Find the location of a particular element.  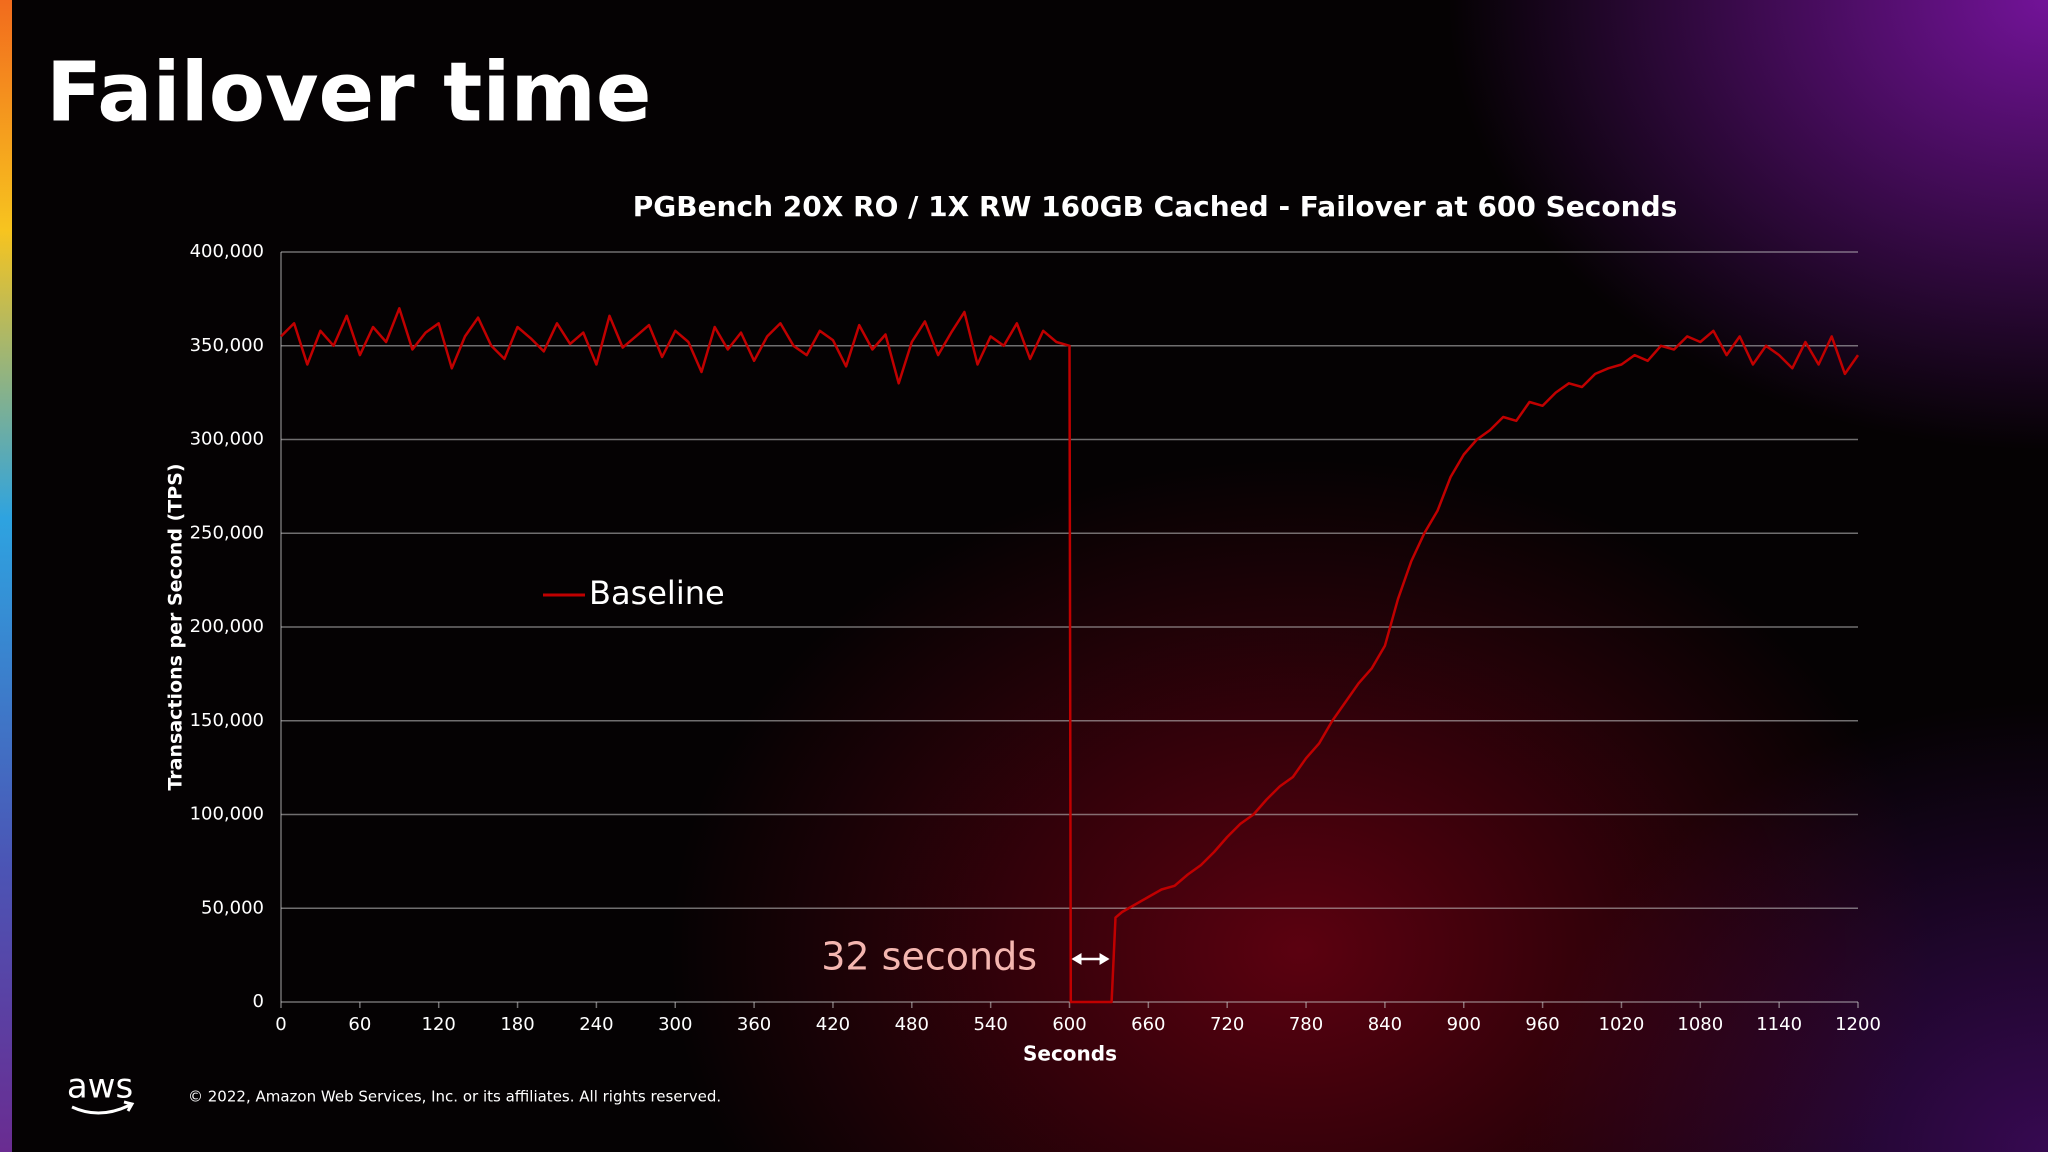

x-tick-label: 1140 is located at coordinates (1779, 1024).